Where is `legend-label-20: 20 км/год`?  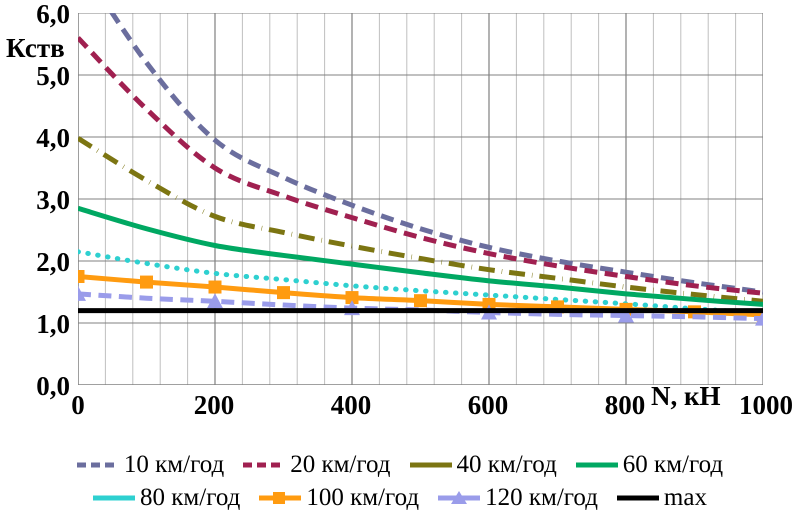
legend-label-20: 20 км/год is located at coordinates (340, 464).